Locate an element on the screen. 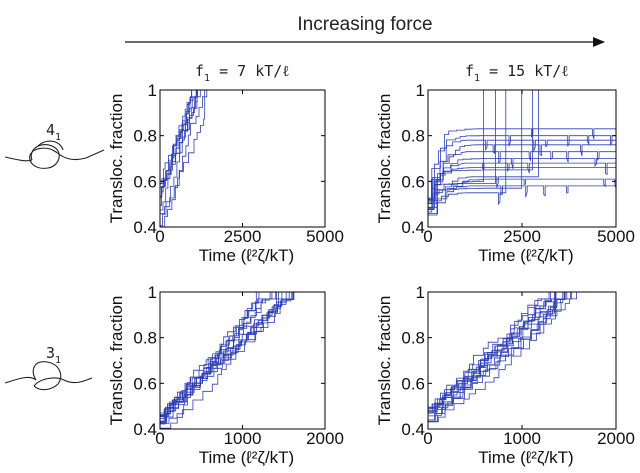  knot-label-3-1: 31 is located at coordinates (53, 355).